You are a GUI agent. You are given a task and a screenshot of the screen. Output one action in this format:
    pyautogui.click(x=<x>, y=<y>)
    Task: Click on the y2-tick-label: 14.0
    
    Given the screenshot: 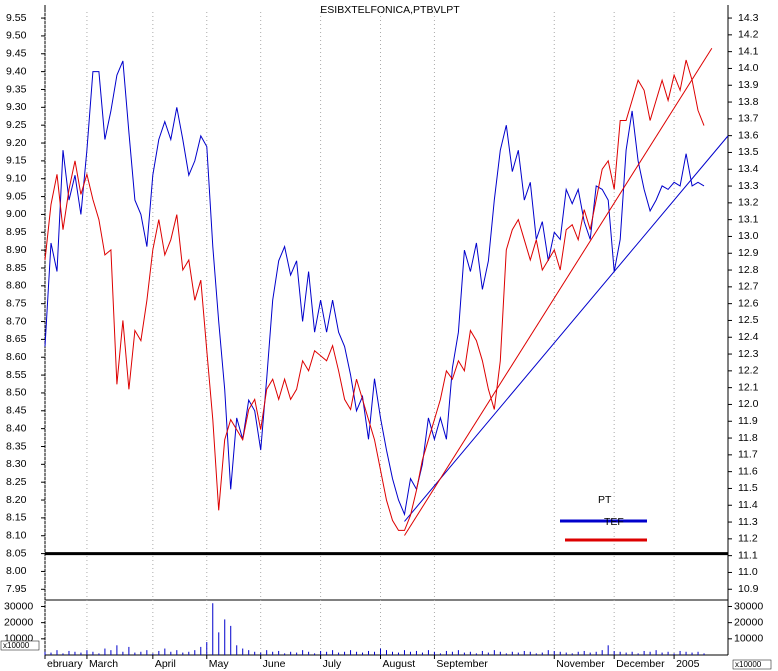 What is the action you would take?
    pyautogui.click(x=748, y=68)
    